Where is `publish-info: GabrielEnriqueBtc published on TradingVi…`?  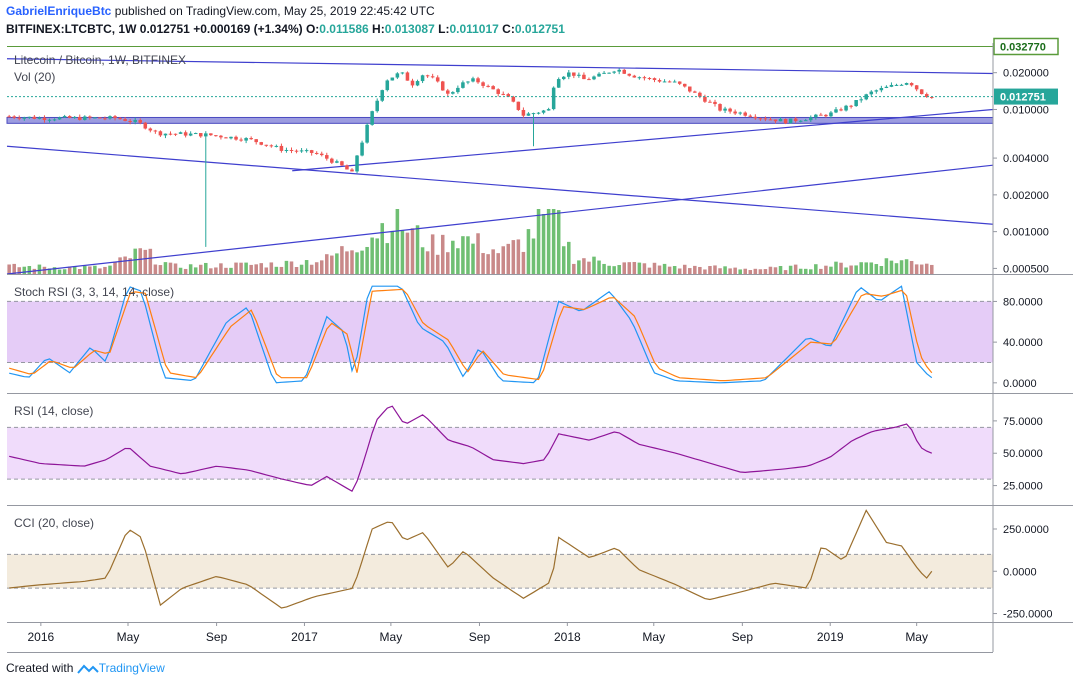 publish-info: GabrielEnriqueBtc published on TradingVi… is located at coordinates (220, 11).